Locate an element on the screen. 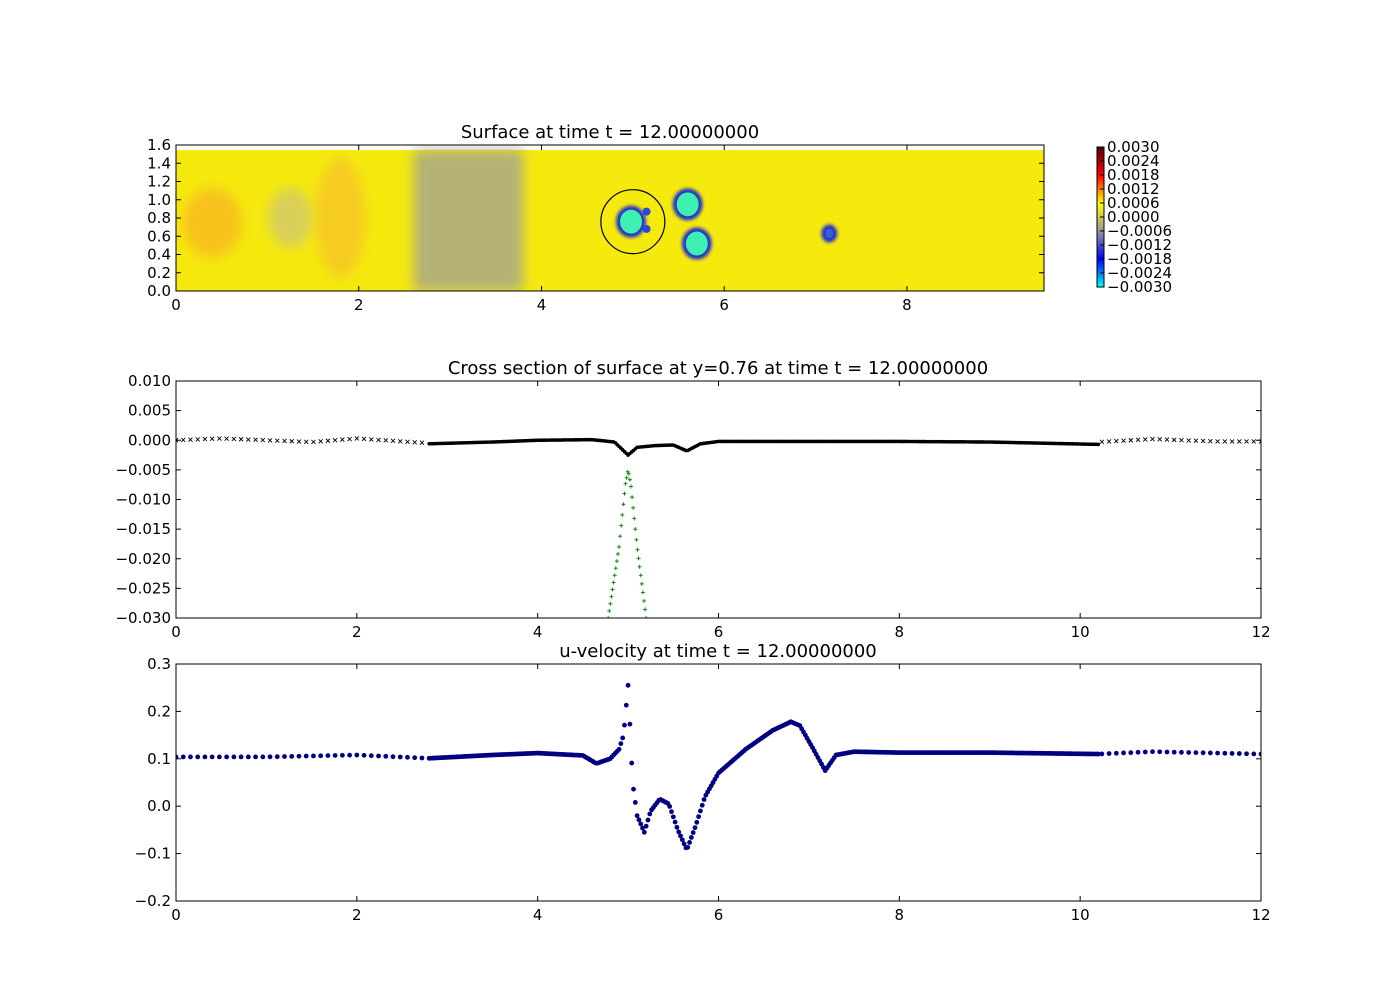  colorbar-tick-label: −0.0012 is located at coordinates (1139, 245).